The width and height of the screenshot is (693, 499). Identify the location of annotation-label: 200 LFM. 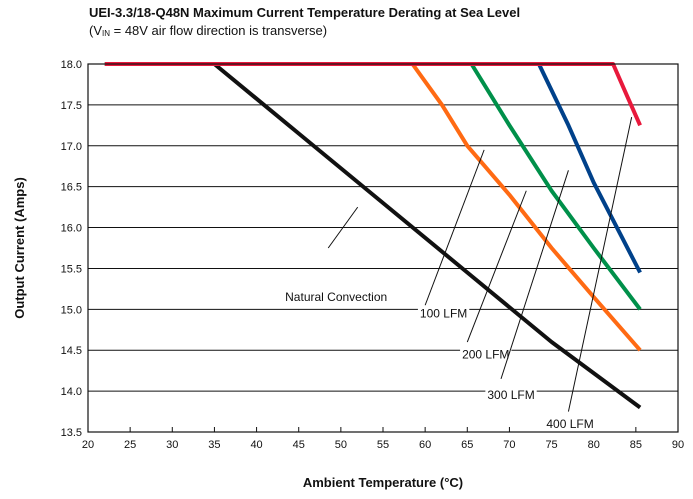
(485, 354).